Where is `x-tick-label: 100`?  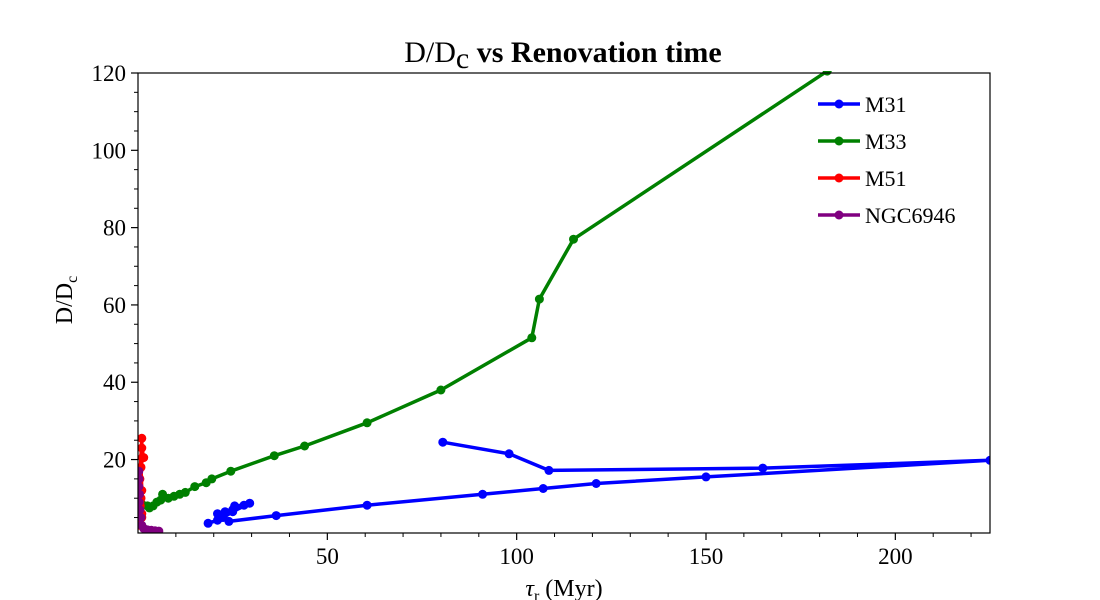 x-tick-label: 100 is located at coordinates (516, 556).